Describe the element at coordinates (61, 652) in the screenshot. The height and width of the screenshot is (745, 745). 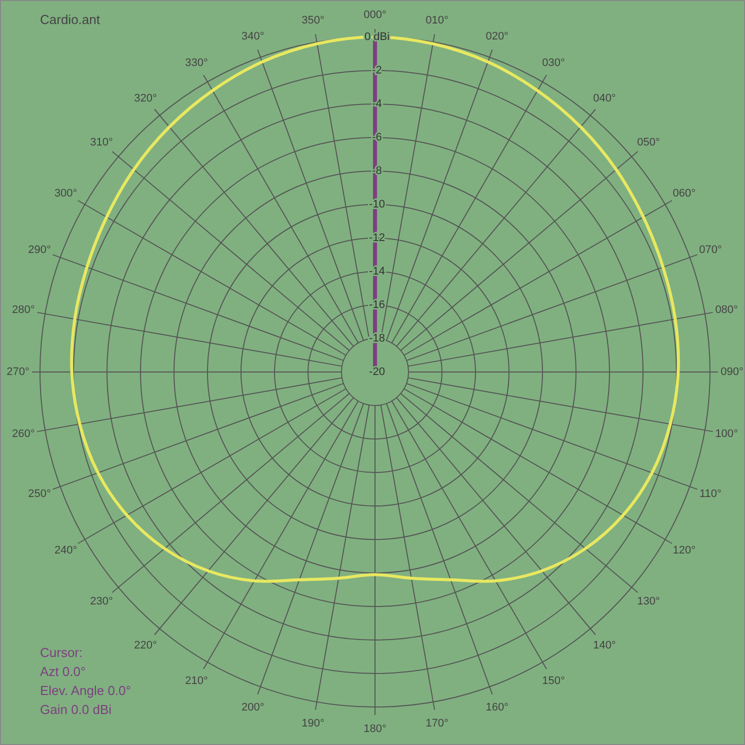
I see `text: Cursor:` at that location.